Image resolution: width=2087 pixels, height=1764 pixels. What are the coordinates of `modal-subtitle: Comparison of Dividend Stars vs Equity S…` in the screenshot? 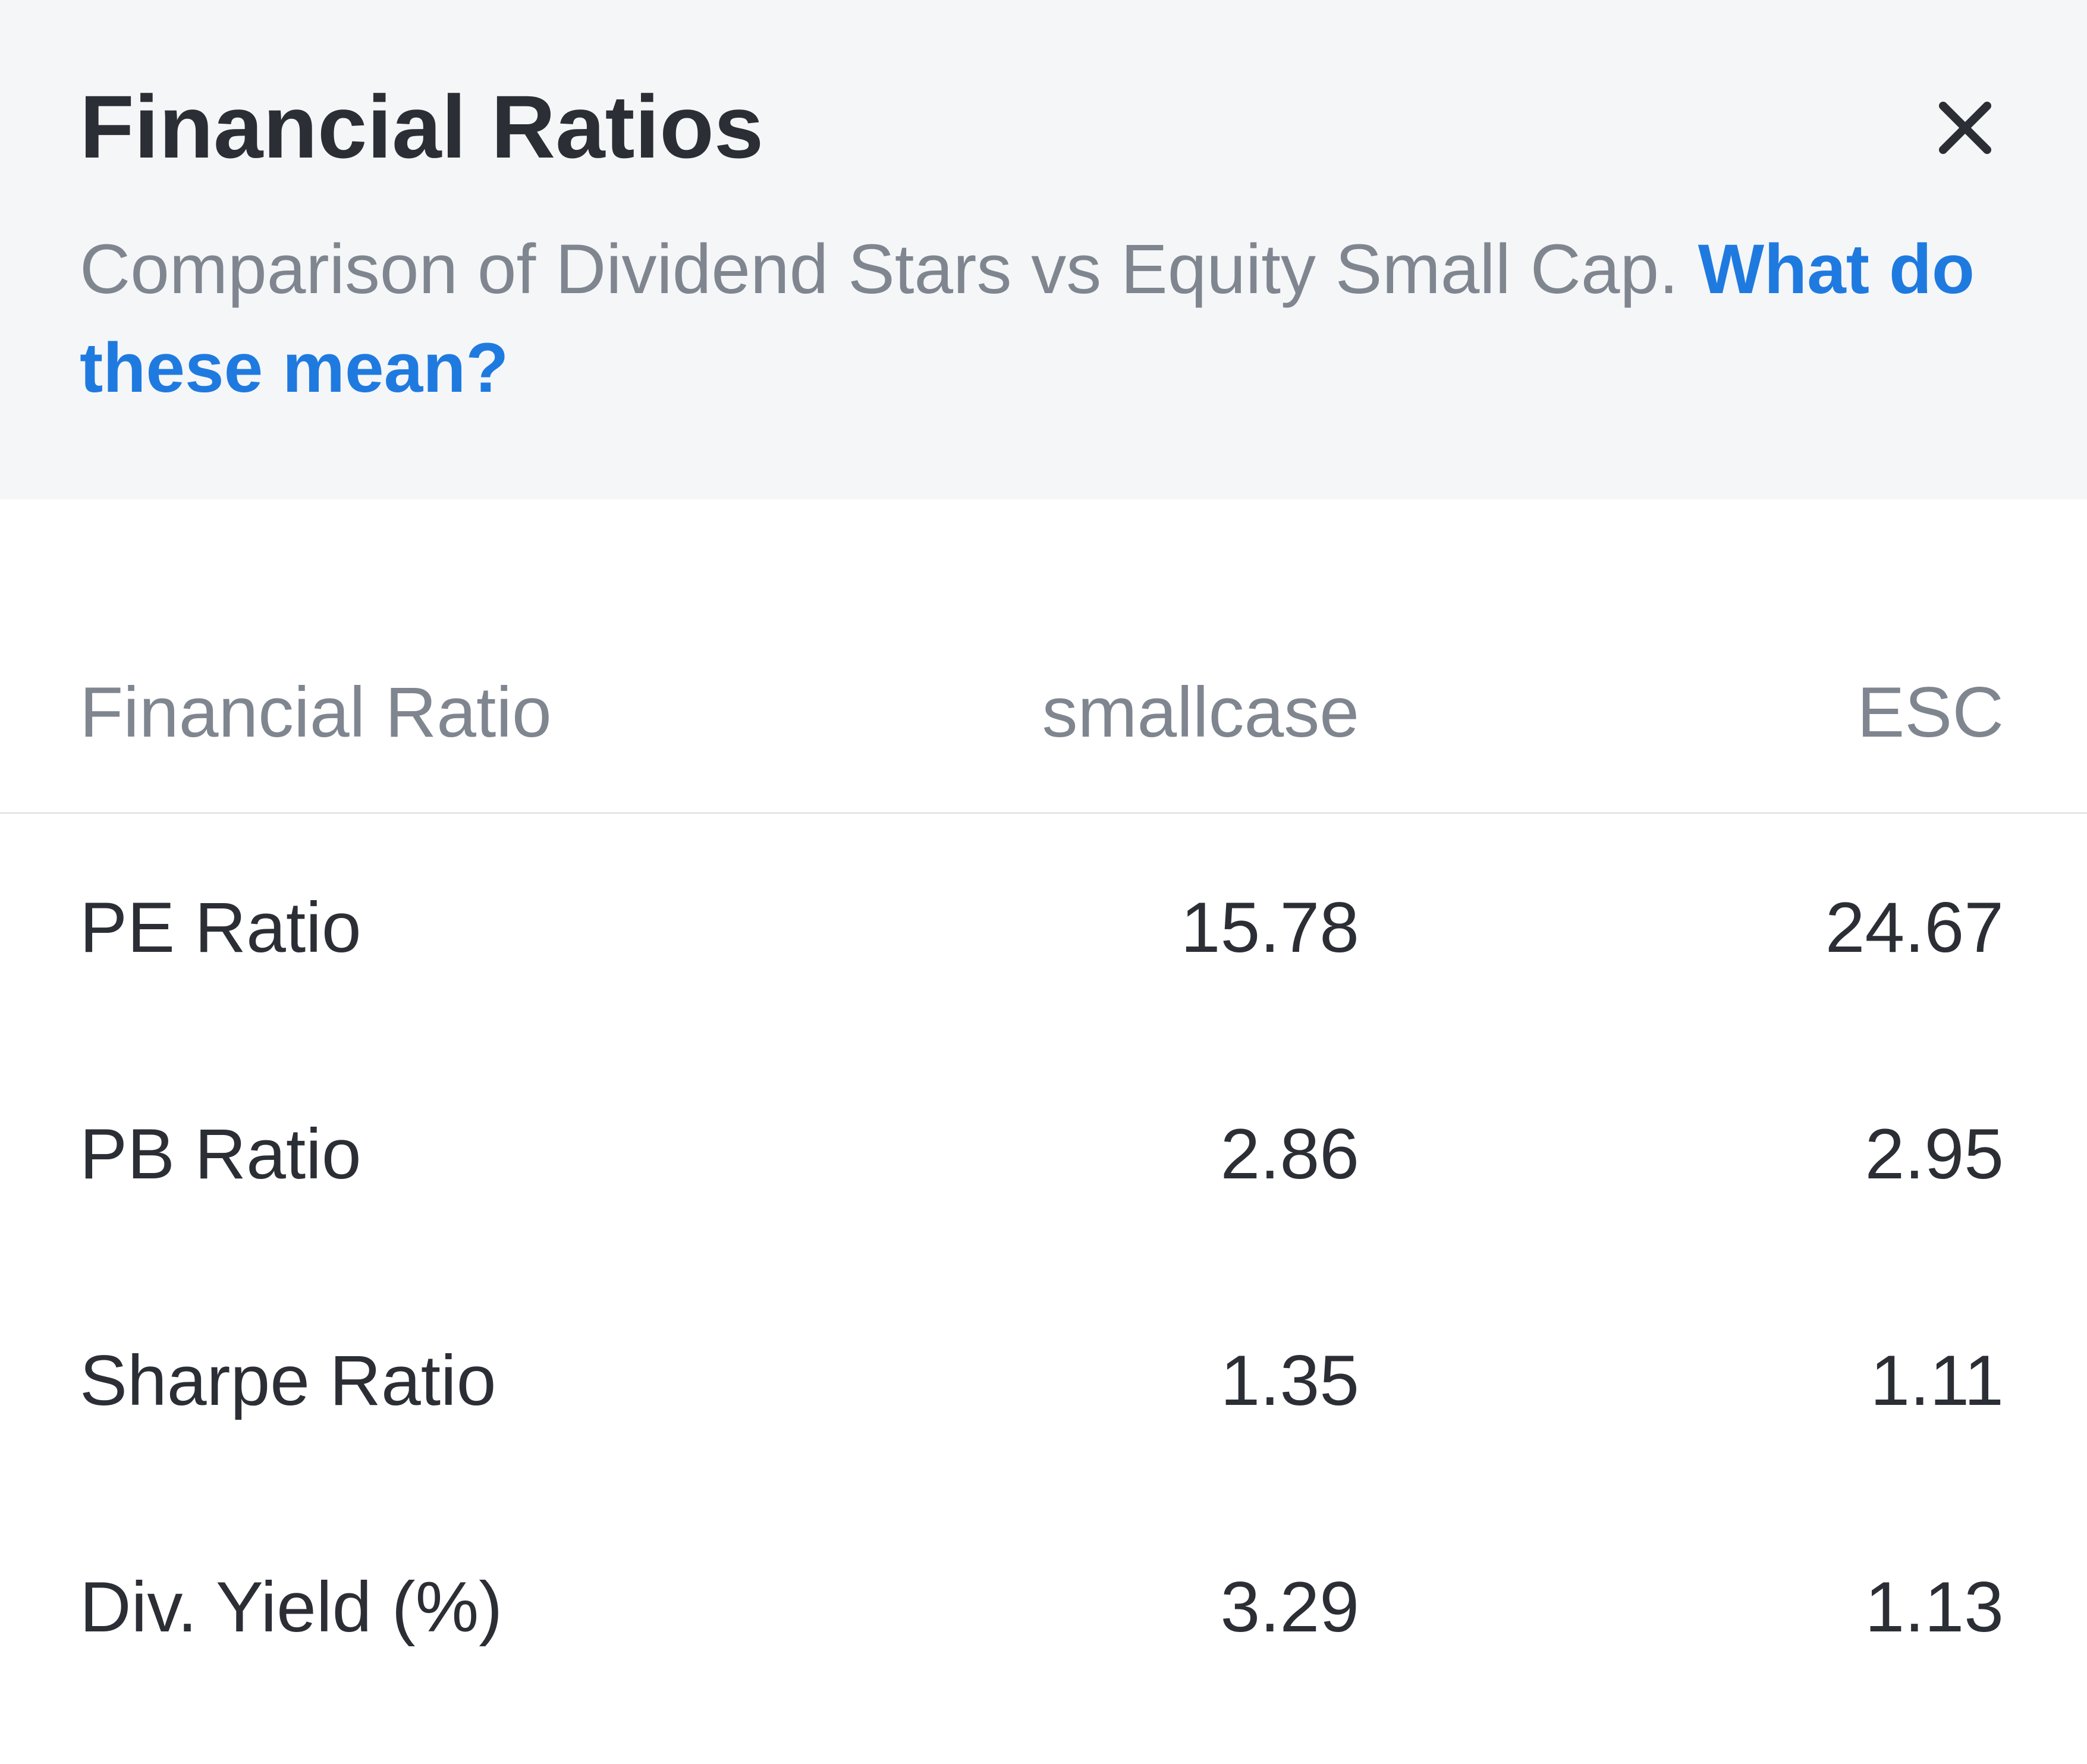 It's located at (1049, 318).